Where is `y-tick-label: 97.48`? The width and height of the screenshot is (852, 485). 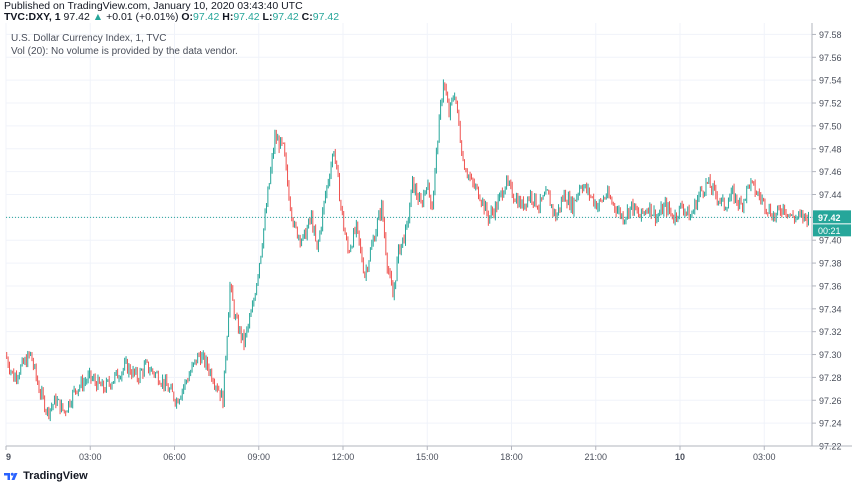 y-tick-label: 97.48 is located at coordinates (830, 149).